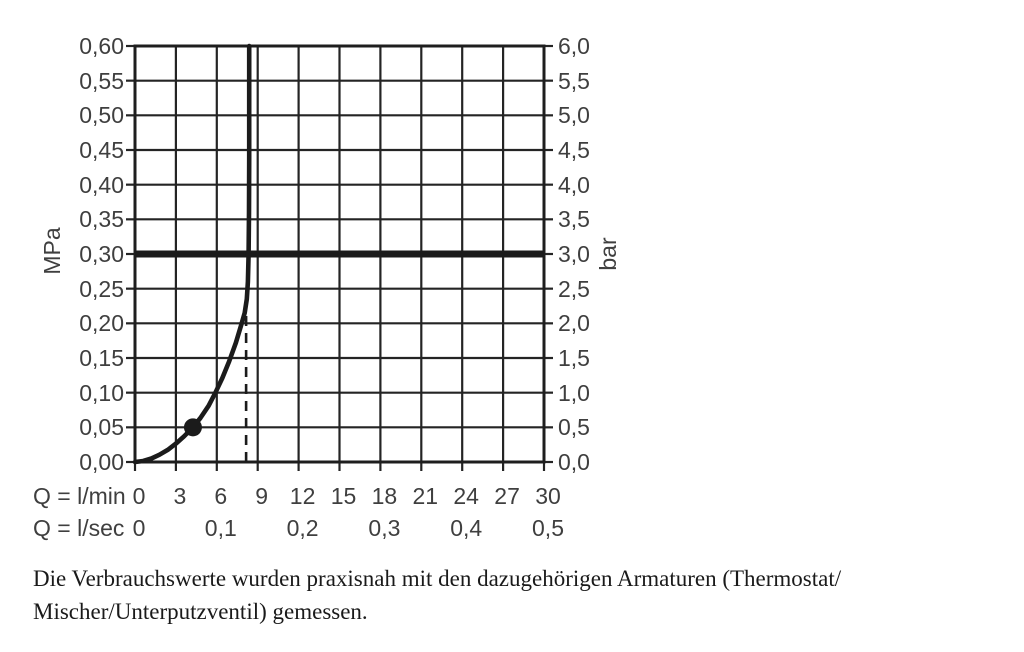 The image size is (1024, 652). I want to click on y-right-tick-label: 1,0, so click(574, 392).